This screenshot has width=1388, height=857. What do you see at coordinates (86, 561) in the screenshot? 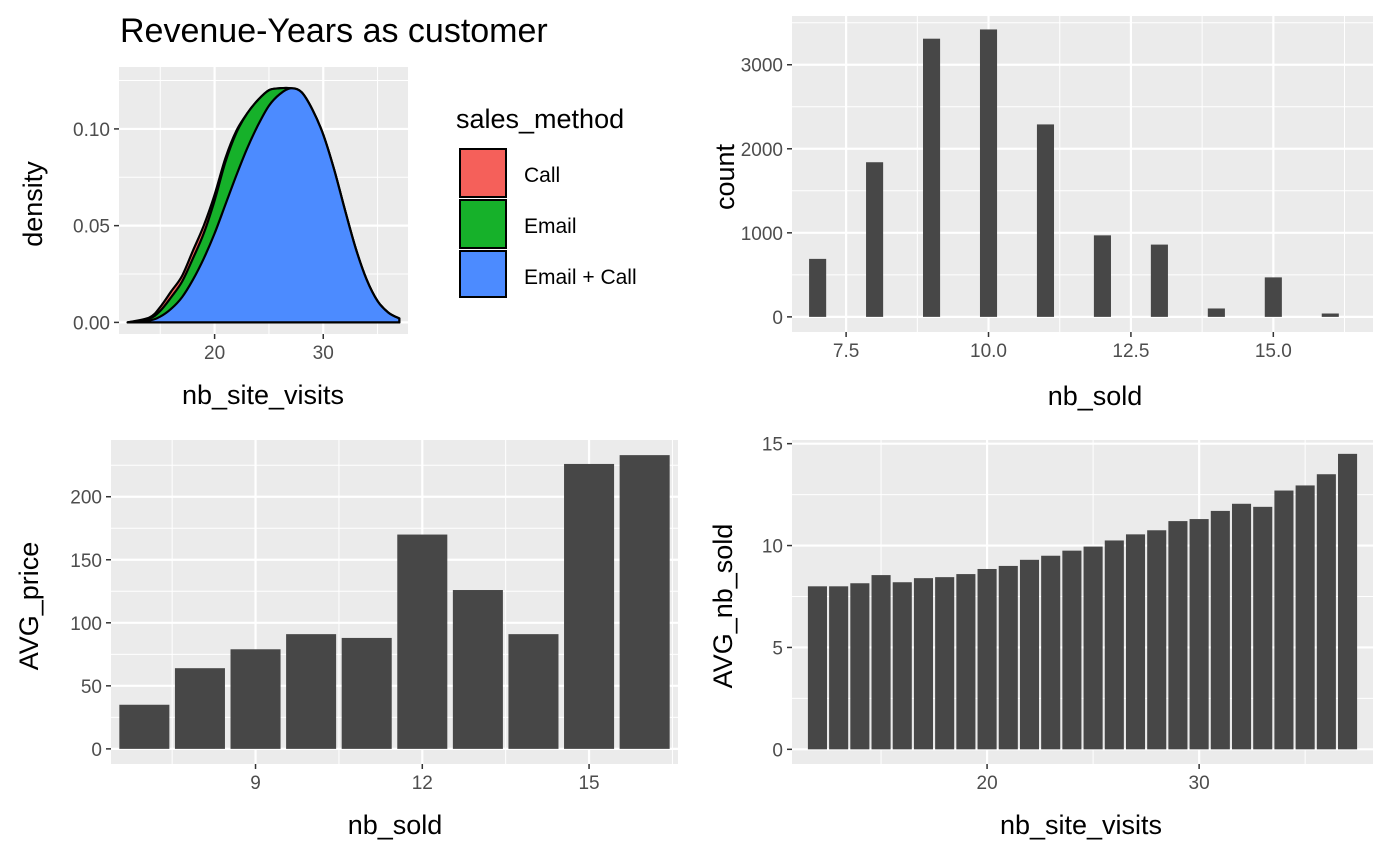
I see `y-tick-label: 150` at bounding box center [86, 561].